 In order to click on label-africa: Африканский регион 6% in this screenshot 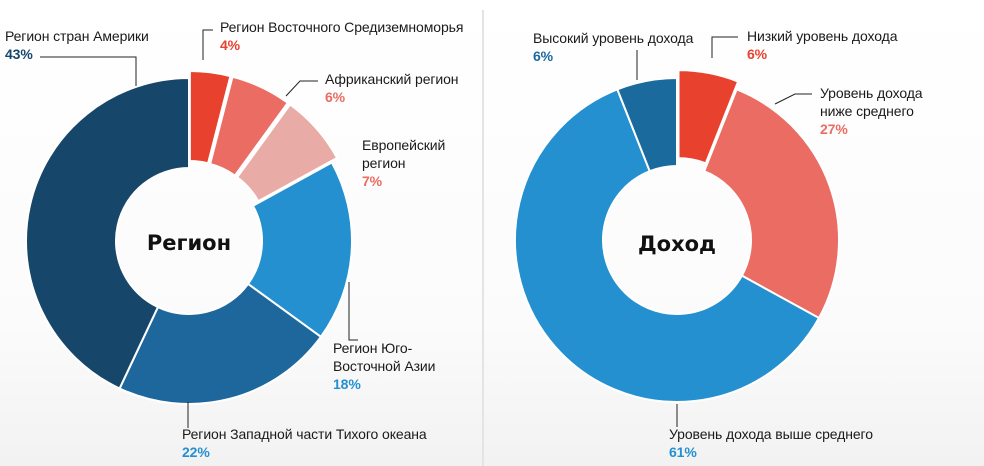, I will do `click(392, 88)`.